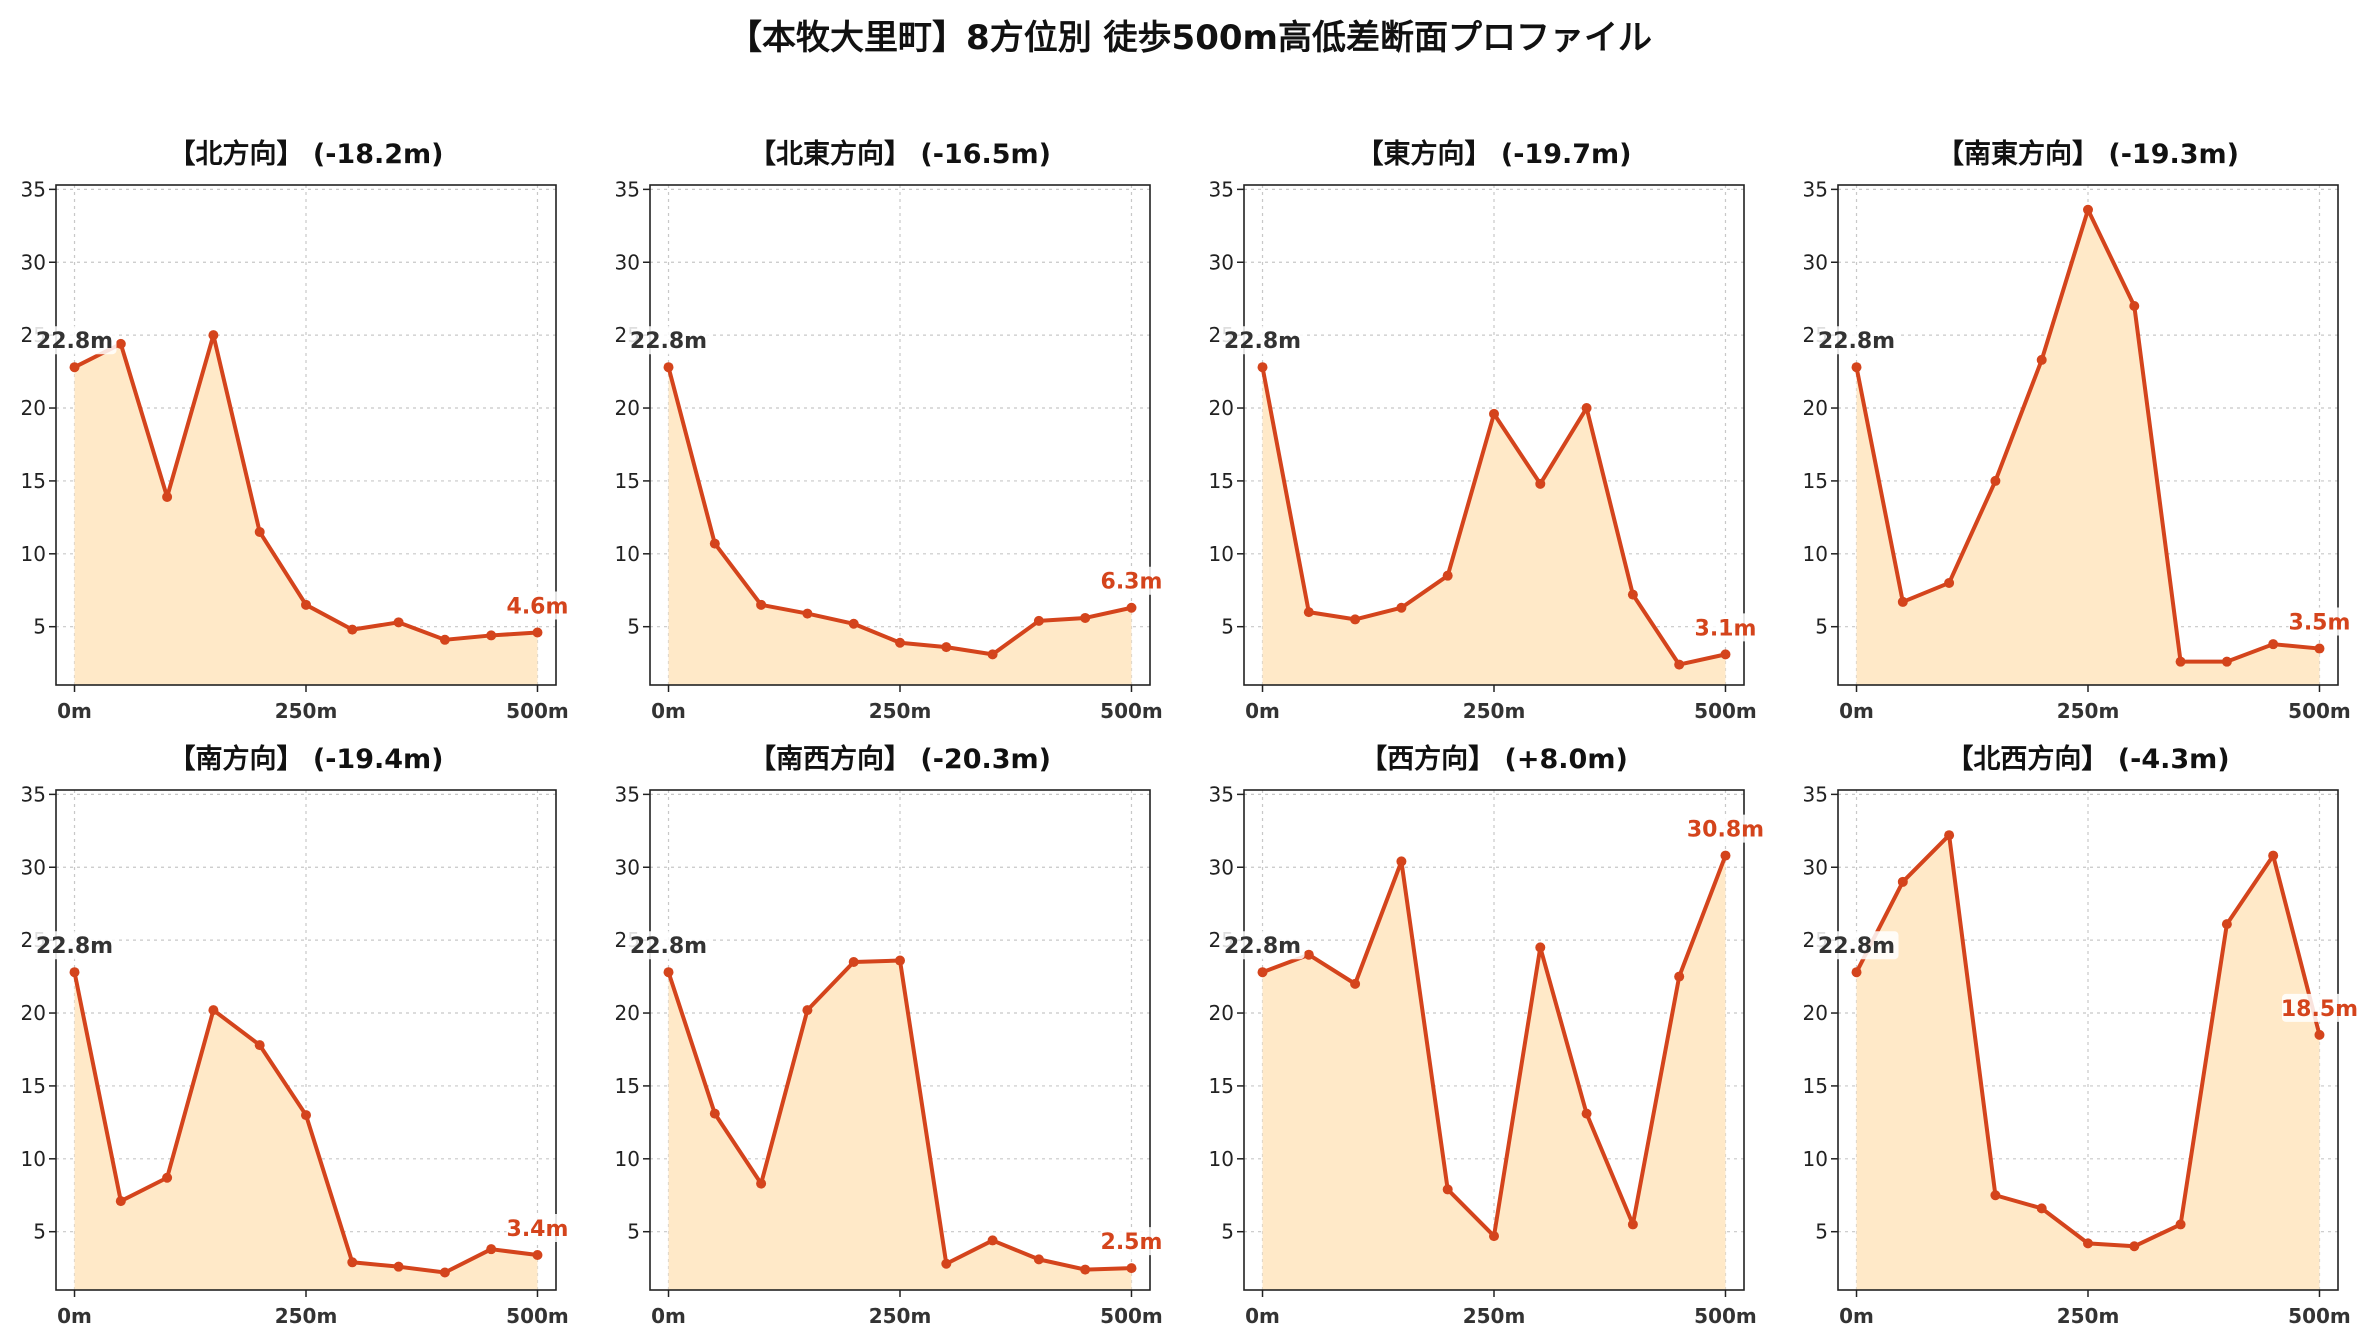  Describe the element at coordinates (538, 1229) in the screenshot. I see `end-elevation-label: 3.4m` at that location.